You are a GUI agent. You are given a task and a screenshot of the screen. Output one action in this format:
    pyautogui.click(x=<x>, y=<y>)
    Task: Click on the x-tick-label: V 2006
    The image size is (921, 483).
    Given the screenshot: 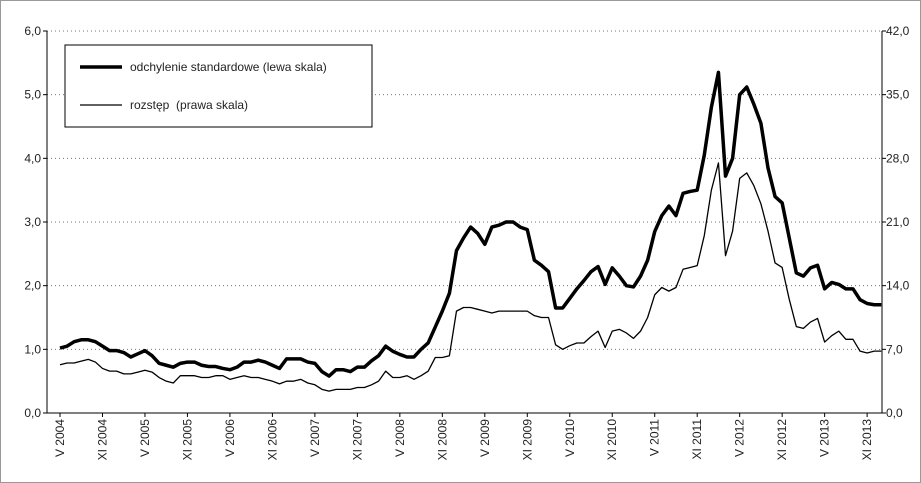 What is the action you would take?
    pyautogui.click(x=230, y=438)
    